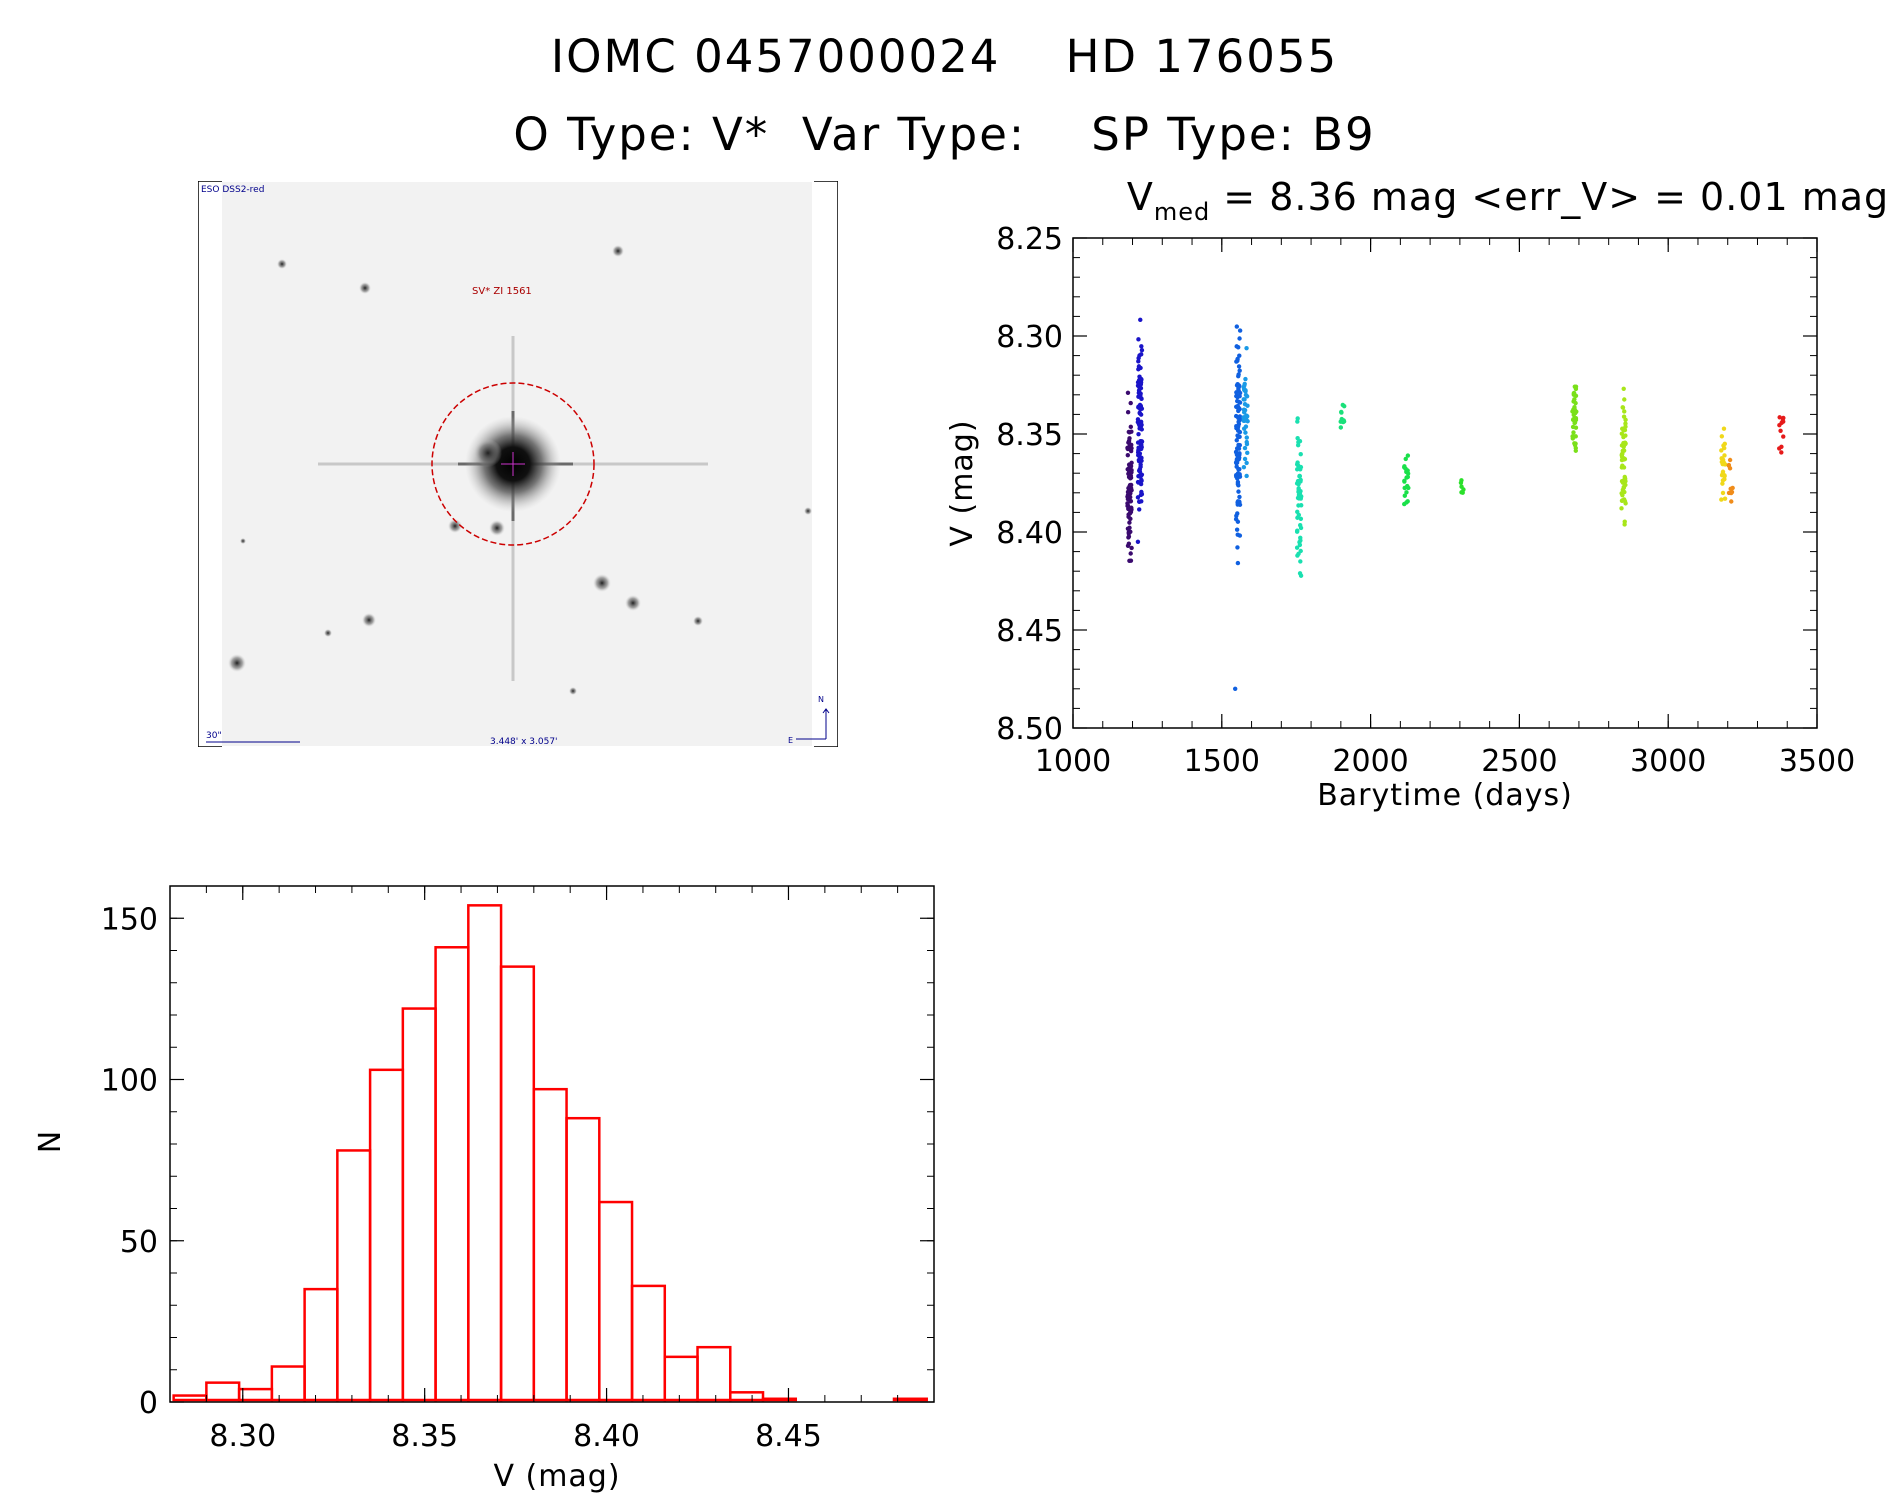 The width and height of the screenshot is (1889, 1494). I want to click on chart-title-line2: O Type: V* Var Type: SP Type: B9, so click(944, 134).